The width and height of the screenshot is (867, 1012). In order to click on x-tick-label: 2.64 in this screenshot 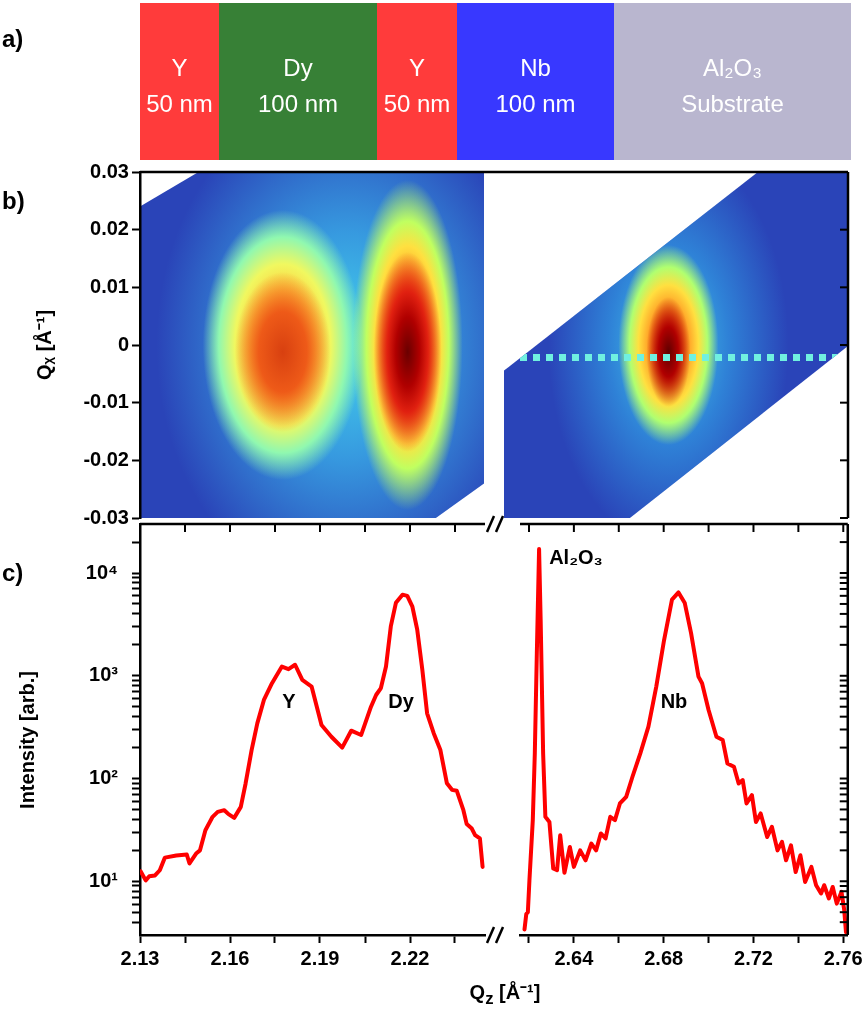, I will do `click(574, 957)`.